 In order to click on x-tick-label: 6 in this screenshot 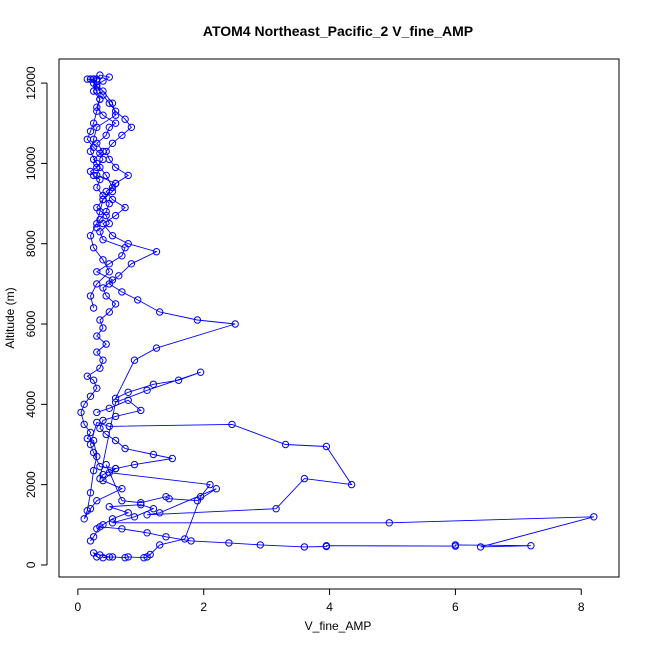, I will do `click(455, 607)`.